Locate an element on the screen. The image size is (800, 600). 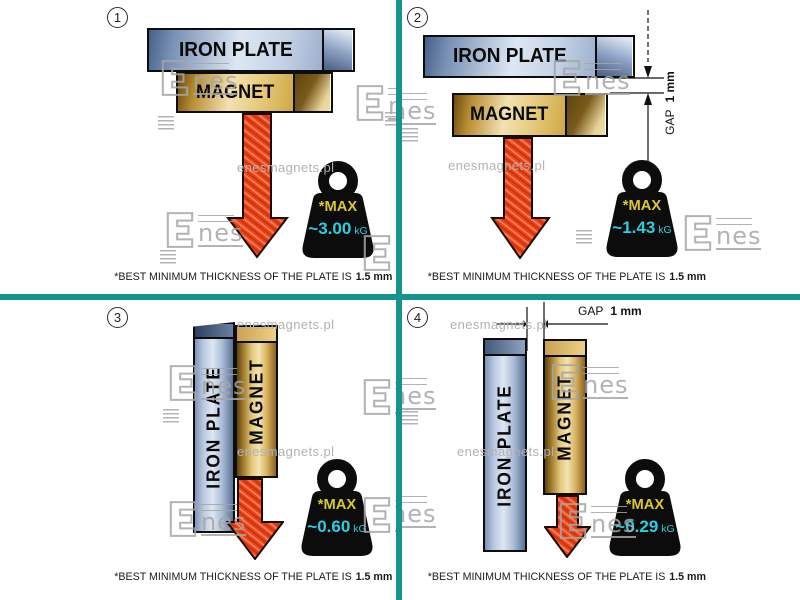
divider-horizontal is located at coordinates (400, 297).